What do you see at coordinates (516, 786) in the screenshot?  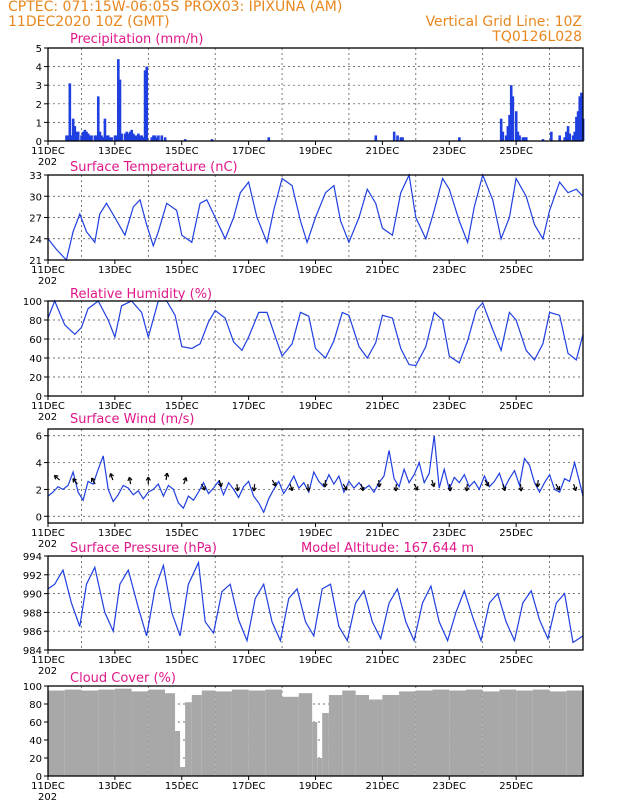 I see `cloud-xtick-label: 25DEC` at bounding box center [516, 786].